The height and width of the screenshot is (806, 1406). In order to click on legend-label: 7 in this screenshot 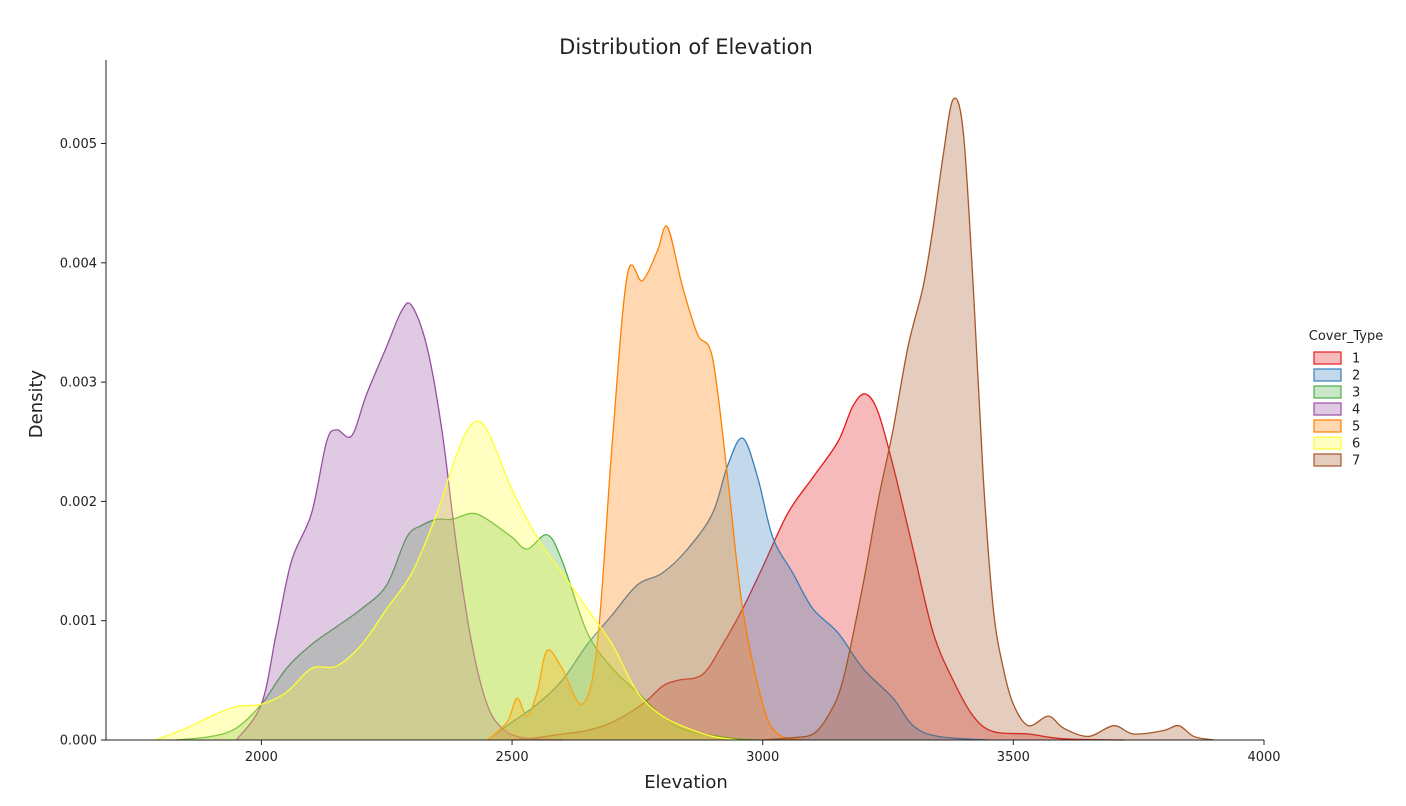, I will do `click(1356, 461)`.